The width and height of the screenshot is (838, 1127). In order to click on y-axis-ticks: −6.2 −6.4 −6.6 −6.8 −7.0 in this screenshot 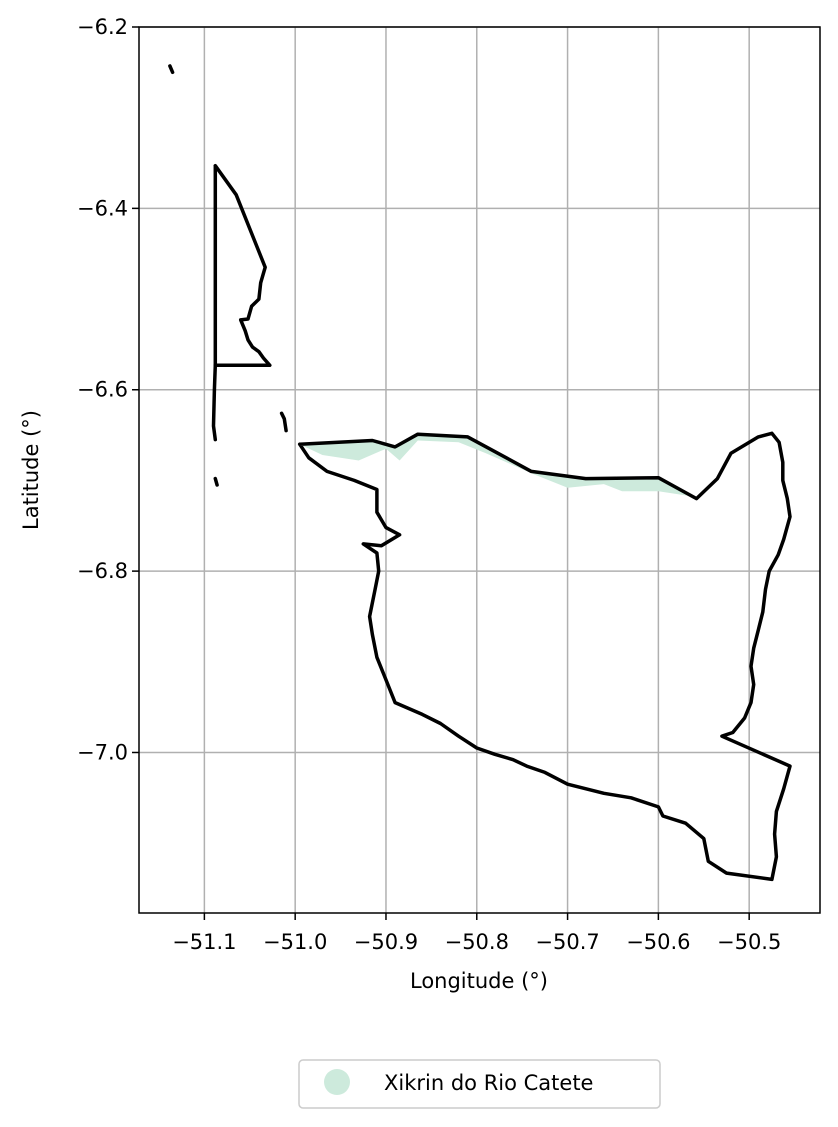, I will do `click(108, 389)`.